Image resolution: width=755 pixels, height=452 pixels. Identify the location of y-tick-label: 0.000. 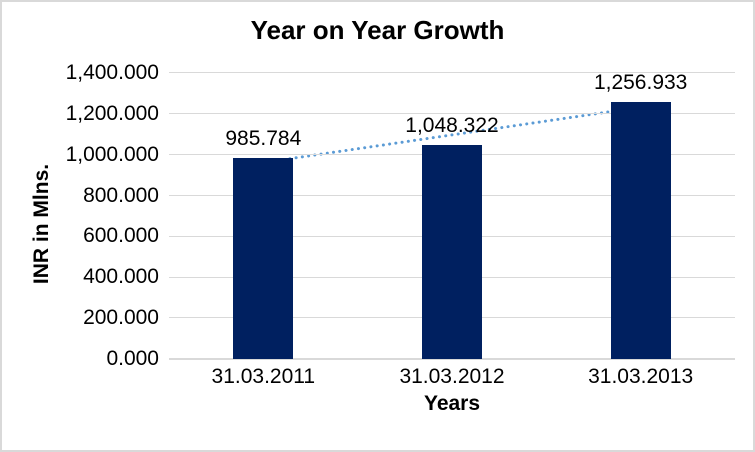
(132, 358).